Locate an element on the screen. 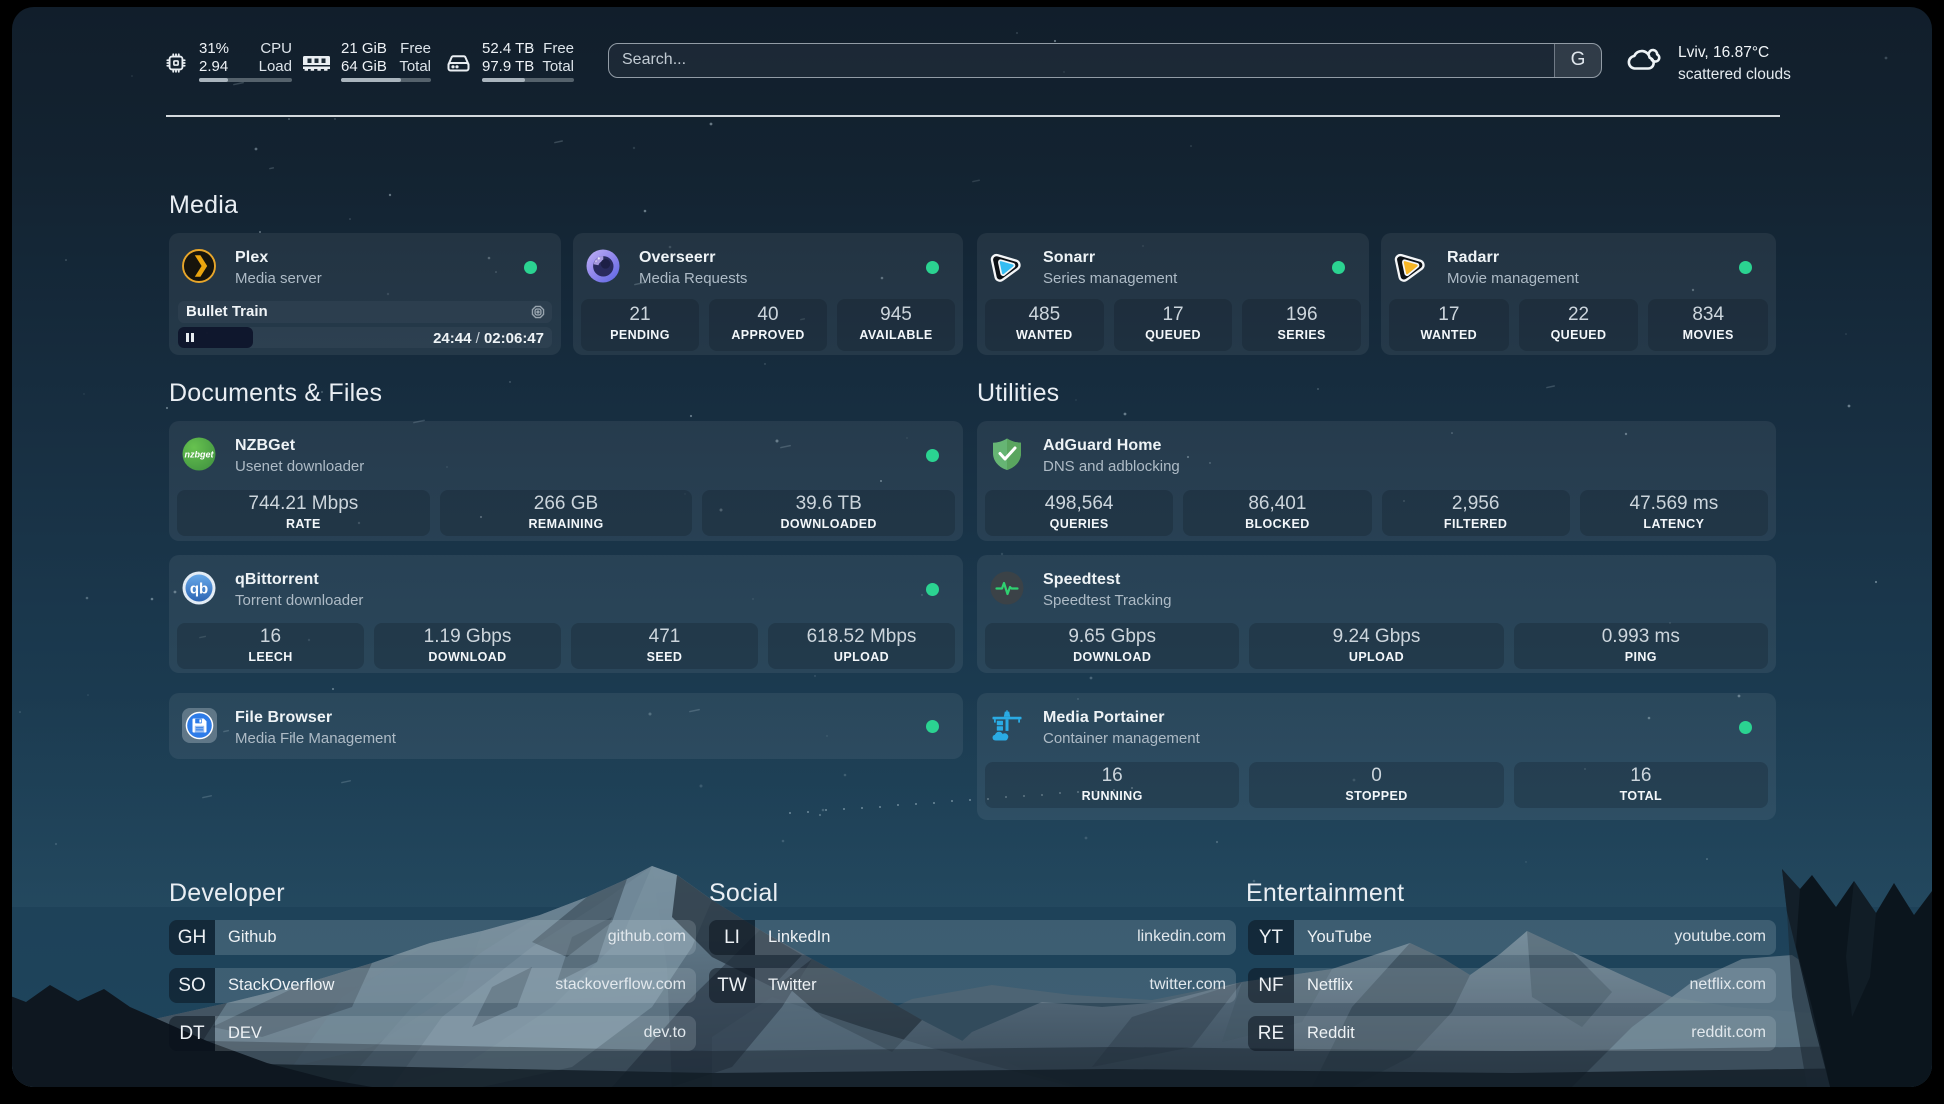  svg-text: nzbget is located at coordinates (200, 455).